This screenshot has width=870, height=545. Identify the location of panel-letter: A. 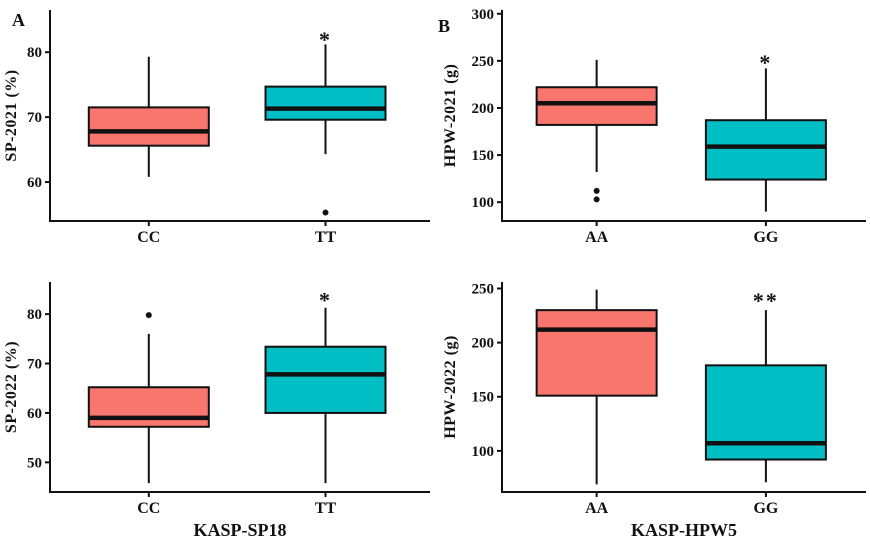
(18, 20).